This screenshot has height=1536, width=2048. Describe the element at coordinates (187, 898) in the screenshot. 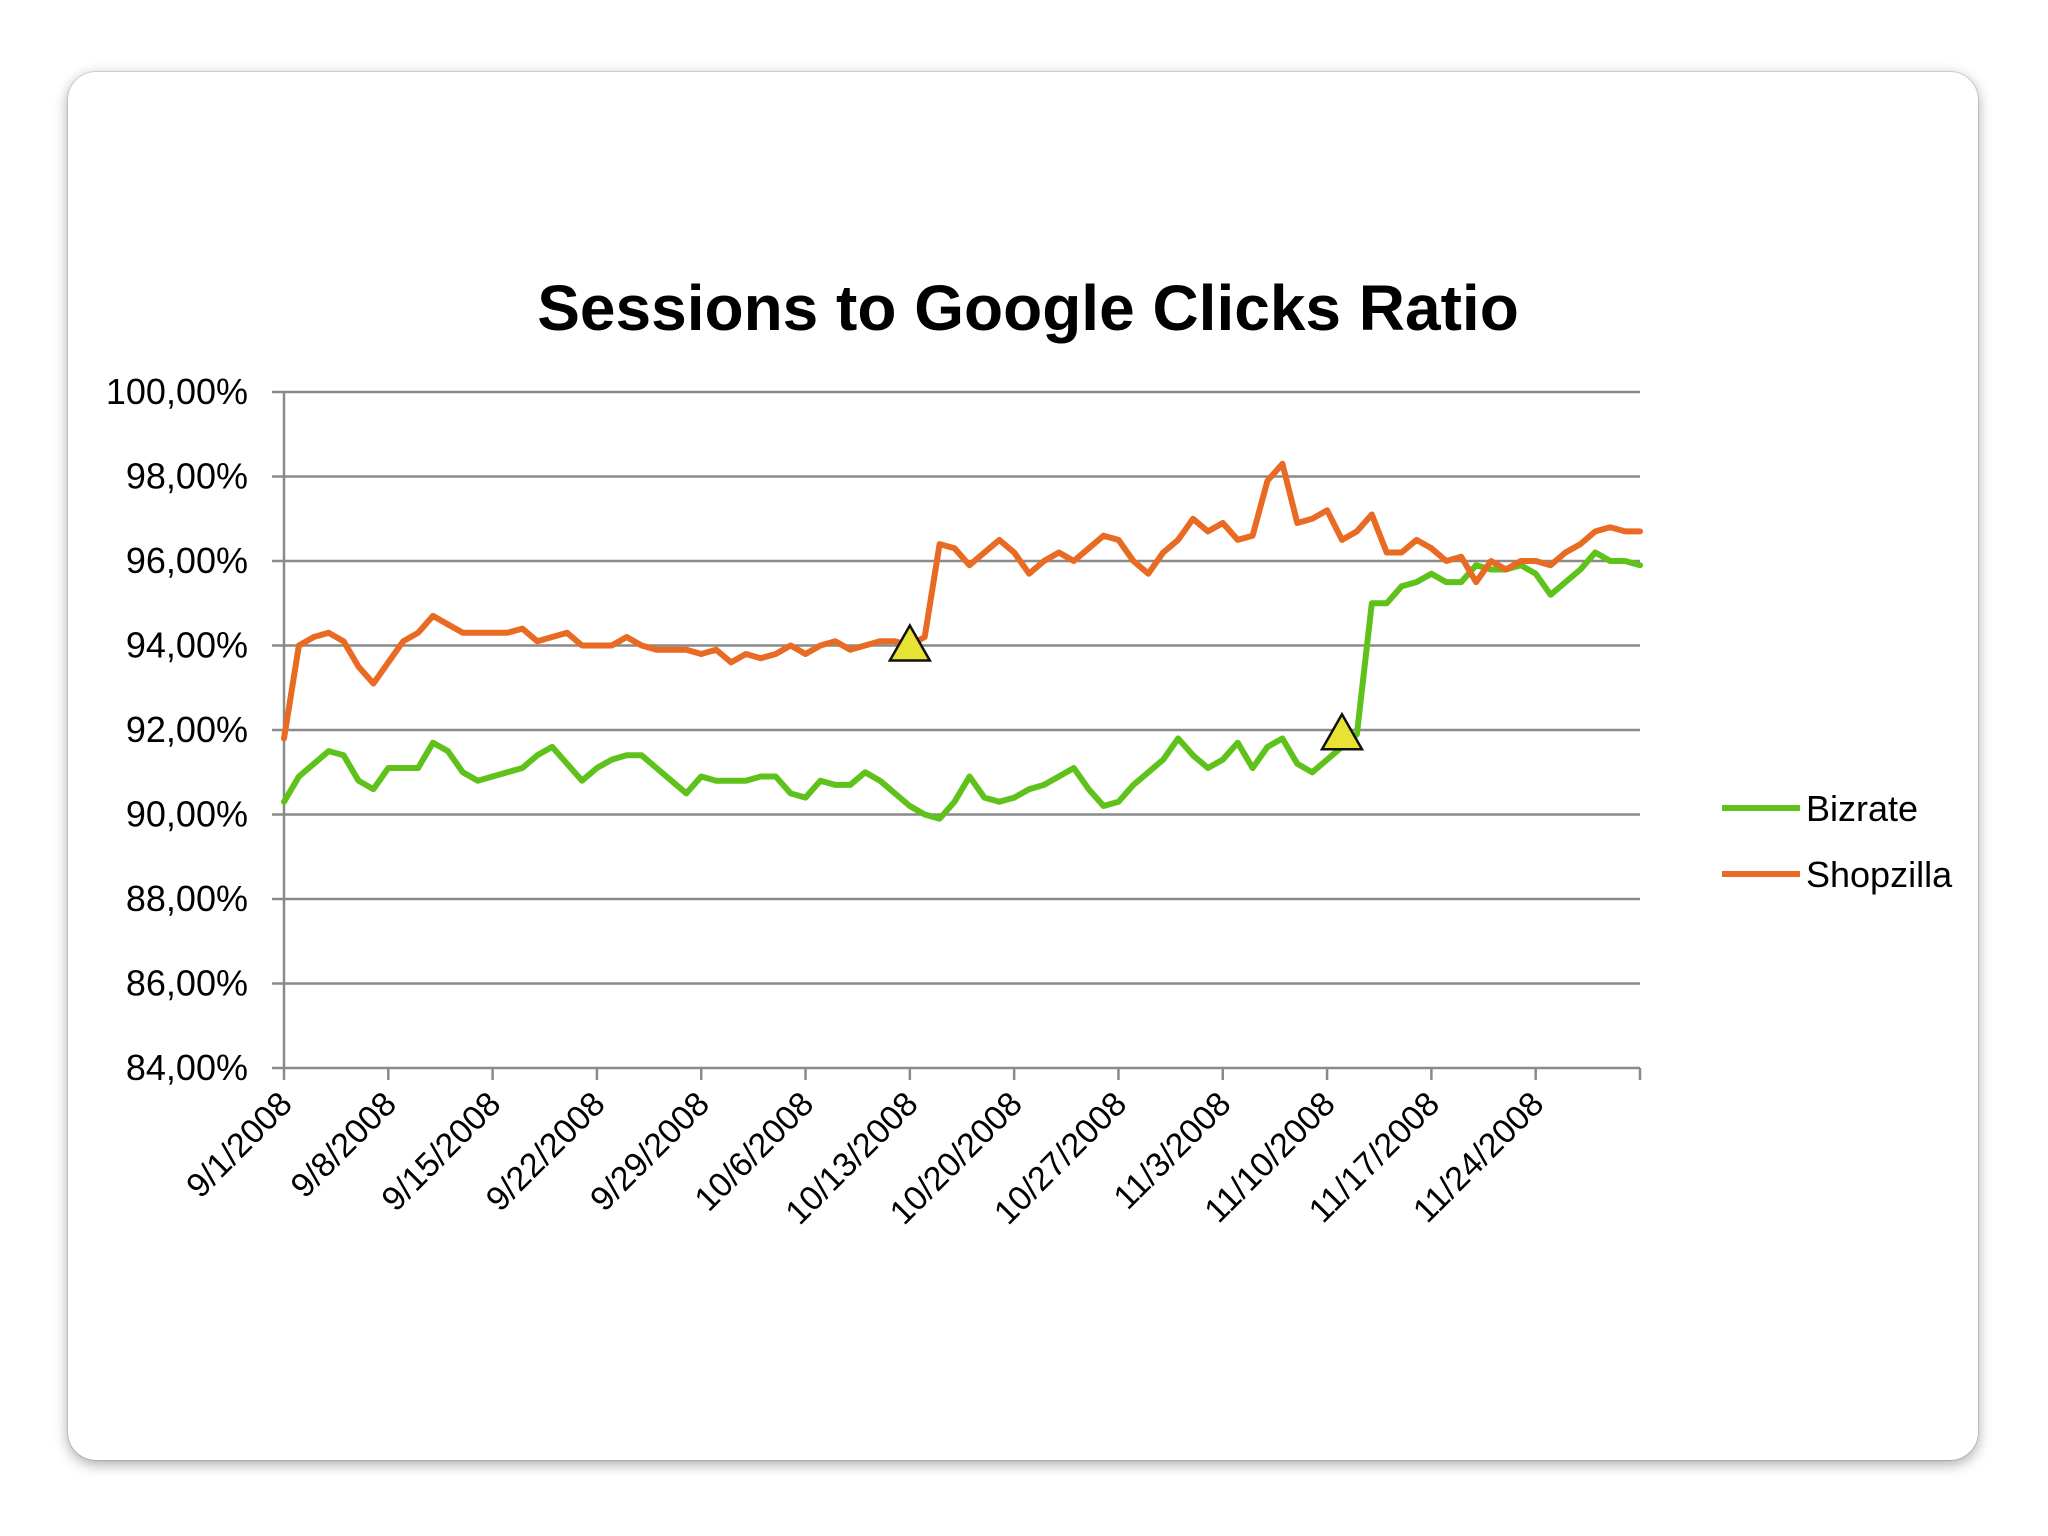

I see `y-tick-label: 88,00%` at that location.